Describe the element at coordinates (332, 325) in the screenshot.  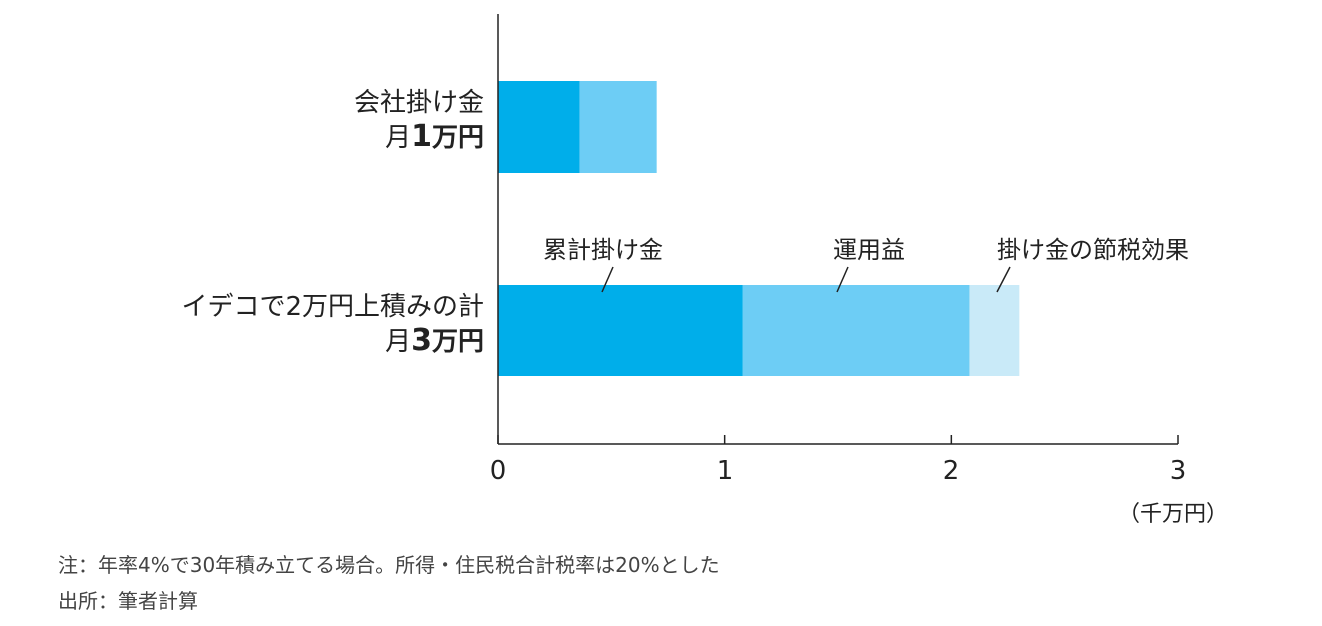
I see `category-label-ideco: イデコで2万円上積みの計 月3万円` at that location.